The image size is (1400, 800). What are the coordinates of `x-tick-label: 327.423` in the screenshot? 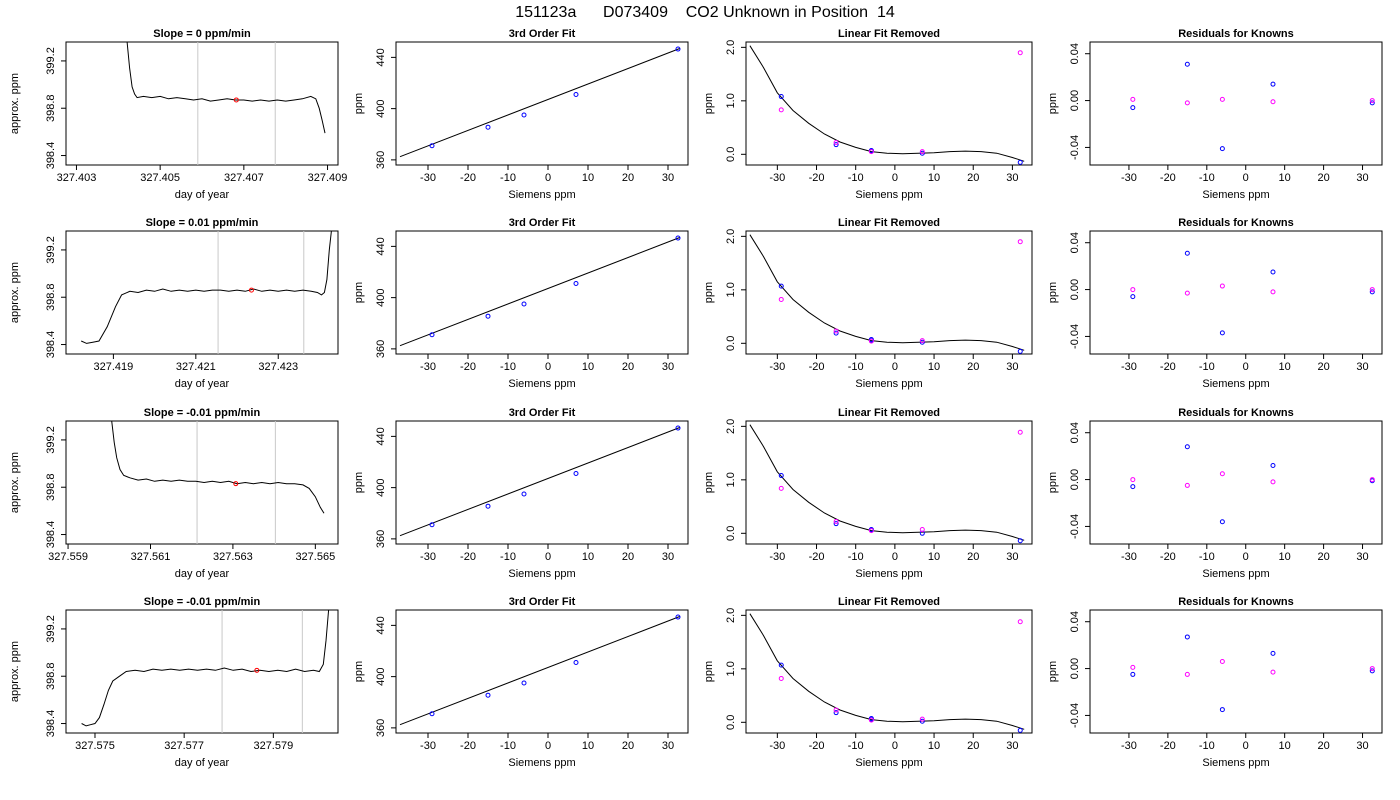 It's located at (278, 367).